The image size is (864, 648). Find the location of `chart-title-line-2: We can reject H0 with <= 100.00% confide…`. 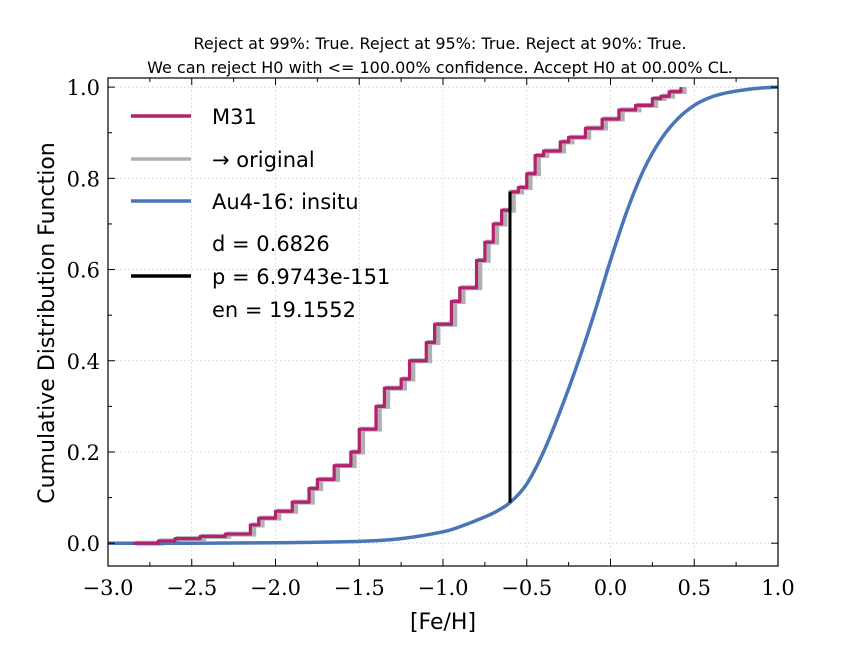

chart-title-line-2: We can reject H0 with <= 100.00% confide… is located at coordinates (440, 67).